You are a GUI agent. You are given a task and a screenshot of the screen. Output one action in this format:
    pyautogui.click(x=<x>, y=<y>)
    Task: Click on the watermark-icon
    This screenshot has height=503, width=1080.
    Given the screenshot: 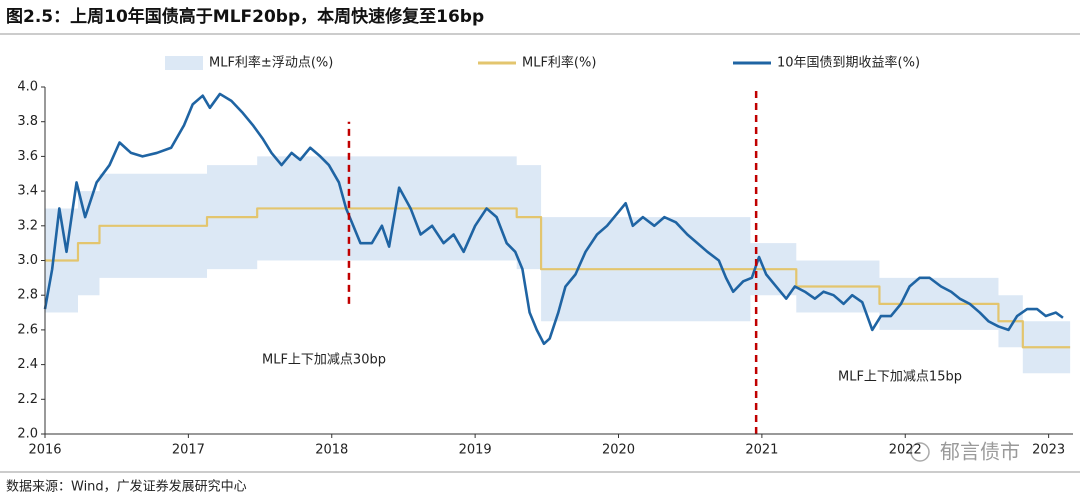 What is the action you would take?
    pyautogui.click(x=920, y=452)
    